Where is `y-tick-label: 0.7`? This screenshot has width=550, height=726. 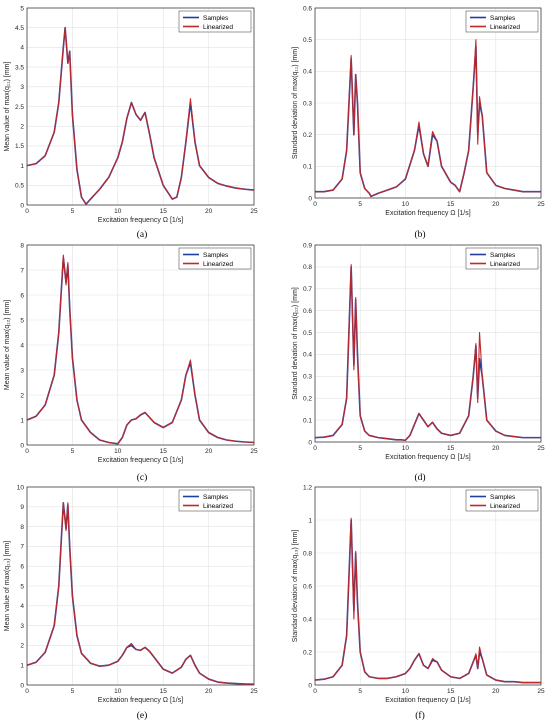 y-tick-label: 0.7 is located at coordinates (307, 289).